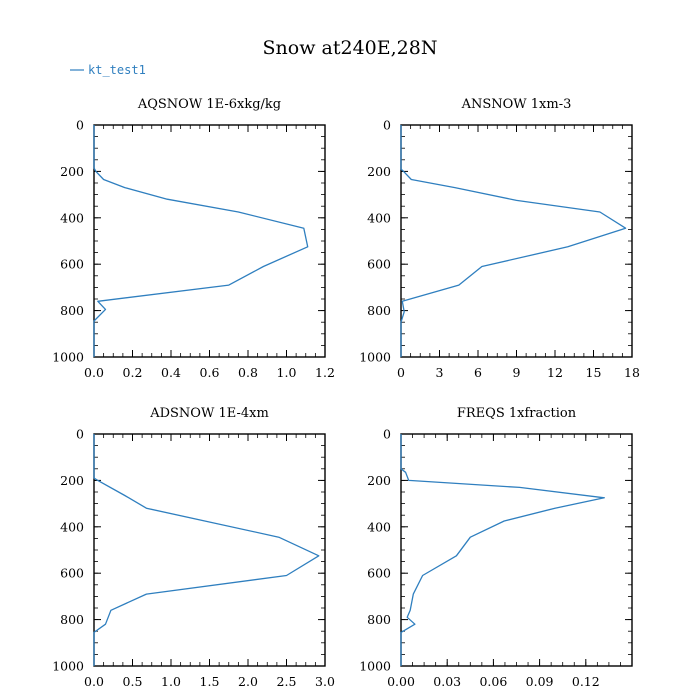 The width and height of the screenshot is (700, 700). Describe the element at coordinates (171, 372) in the screenshot. I see `x-tick-label: 0.4` at that location.